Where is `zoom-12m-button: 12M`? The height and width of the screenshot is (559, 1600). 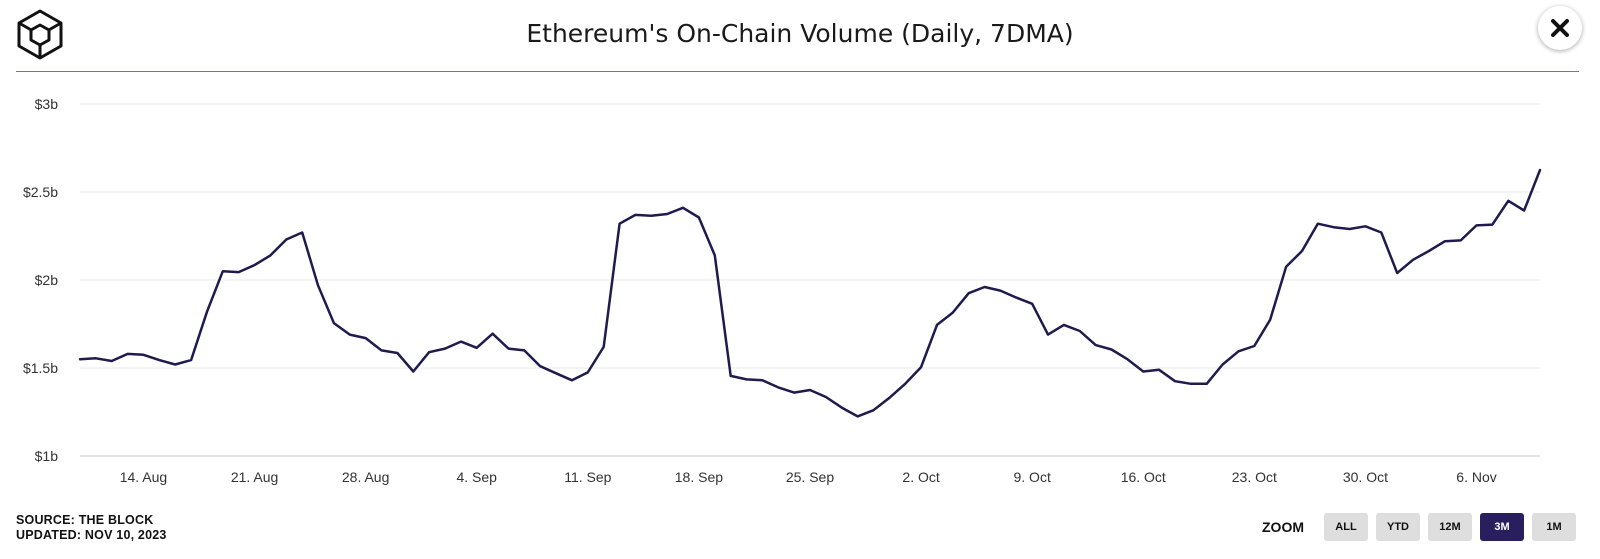 zoom-12m-button: 12M is located at coordinates (1450, 527).